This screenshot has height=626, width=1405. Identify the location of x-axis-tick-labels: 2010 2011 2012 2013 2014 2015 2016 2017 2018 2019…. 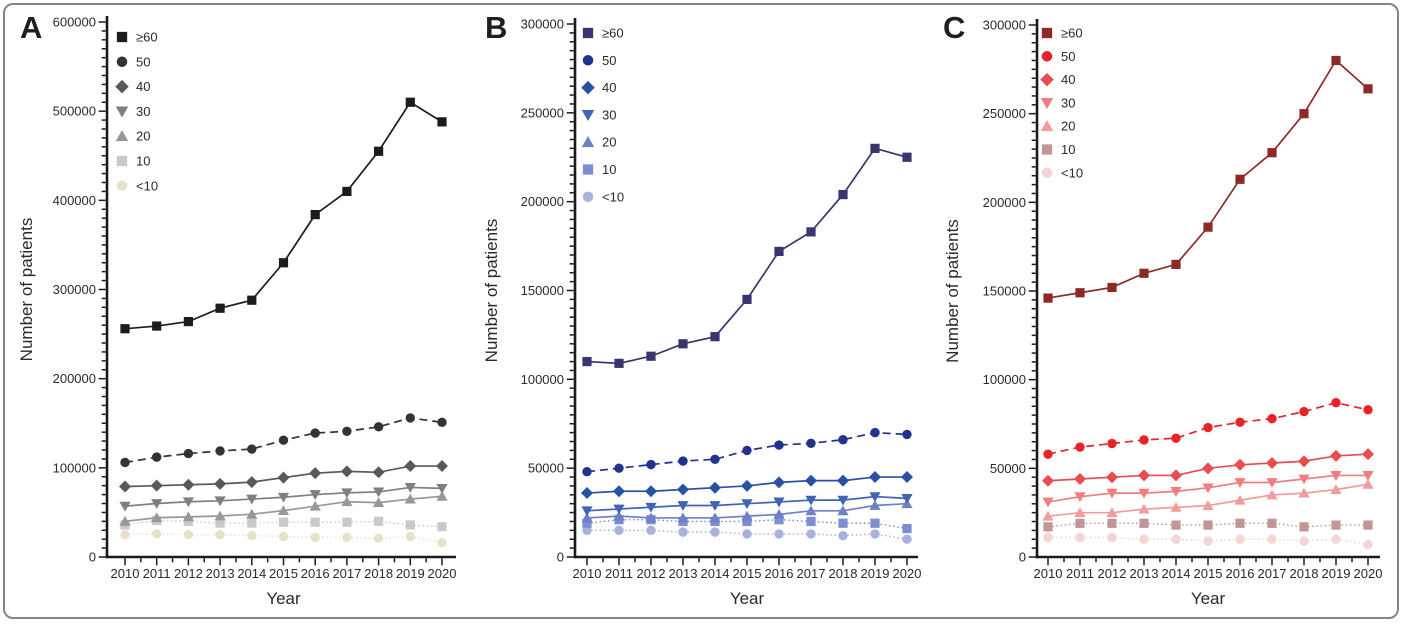
(747, 573).